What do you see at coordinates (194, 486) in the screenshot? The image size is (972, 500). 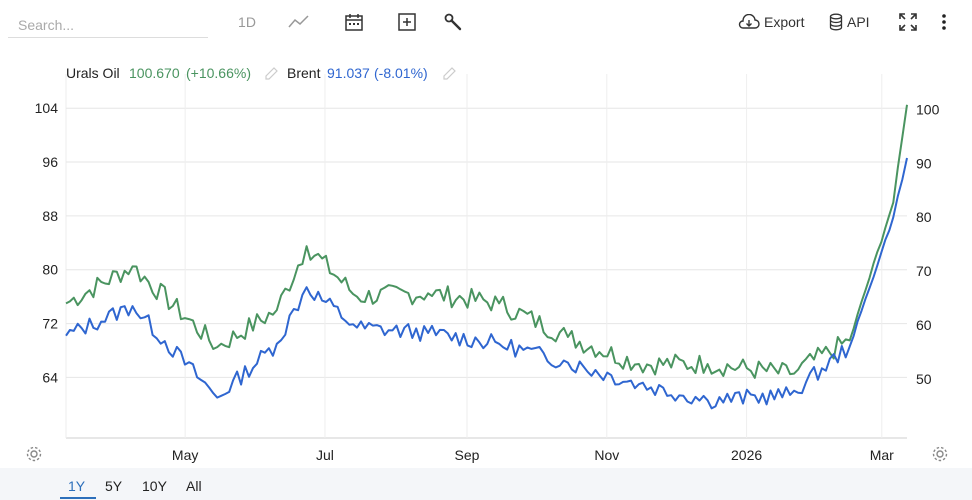 I see `range-all-button: All` at bounding box center [194, 486].